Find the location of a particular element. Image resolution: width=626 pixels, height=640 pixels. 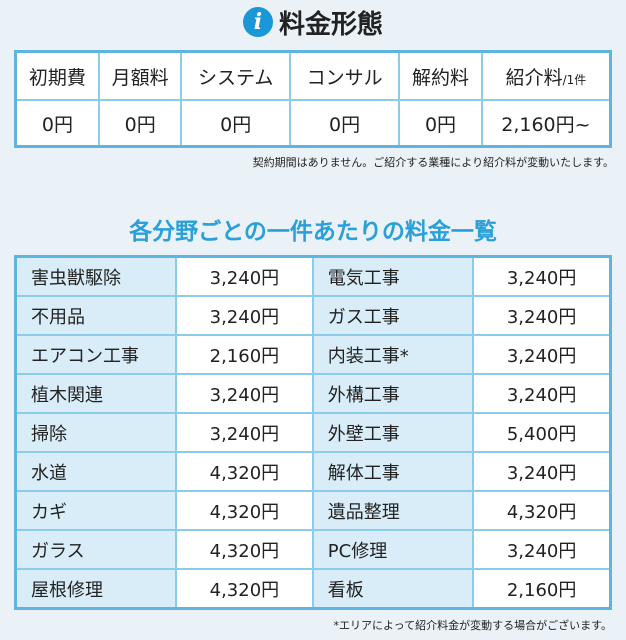

category-name: 内装工事* is located at coordinates (393, 354).